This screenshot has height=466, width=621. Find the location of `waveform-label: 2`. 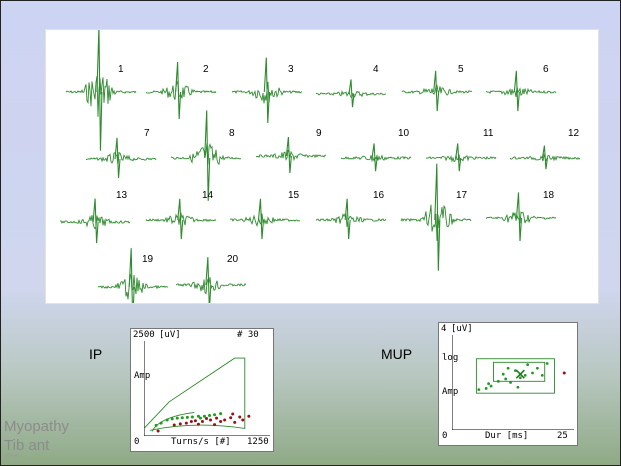

waveform-label: 2 is located at coordinates (206, 69).